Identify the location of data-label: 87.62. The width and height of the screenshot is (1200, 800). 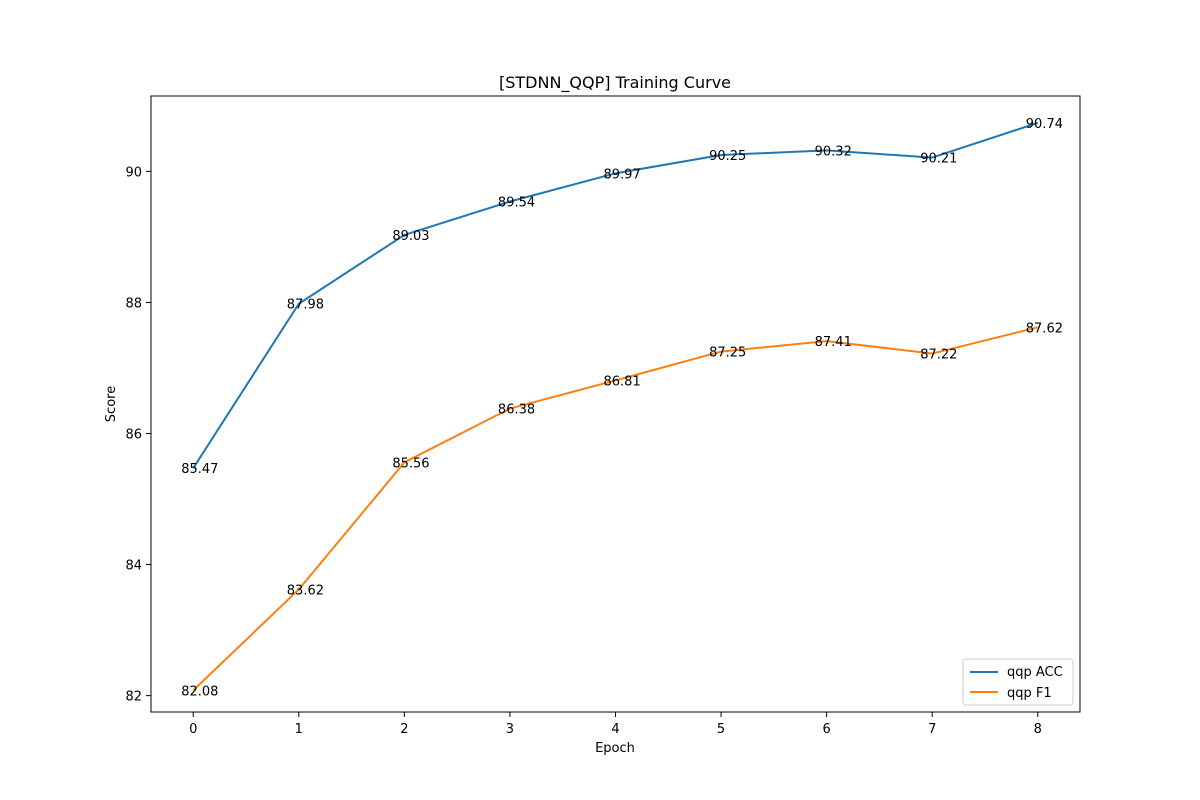
(1044, 328).